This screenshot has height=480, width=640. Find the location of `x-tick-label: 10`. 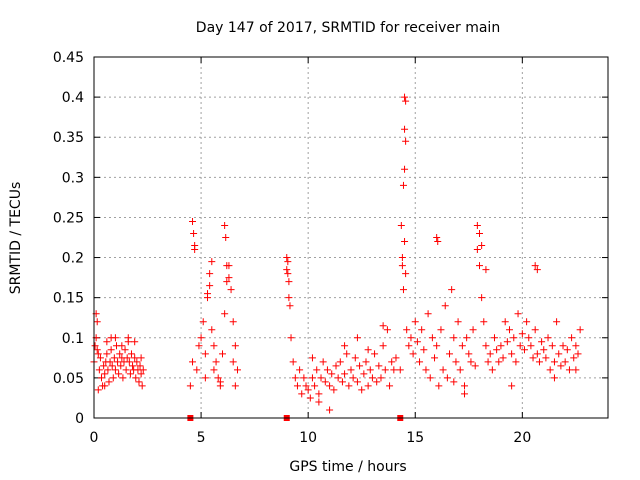

x-tick-label: 10 is located at coordinates (308, 438).